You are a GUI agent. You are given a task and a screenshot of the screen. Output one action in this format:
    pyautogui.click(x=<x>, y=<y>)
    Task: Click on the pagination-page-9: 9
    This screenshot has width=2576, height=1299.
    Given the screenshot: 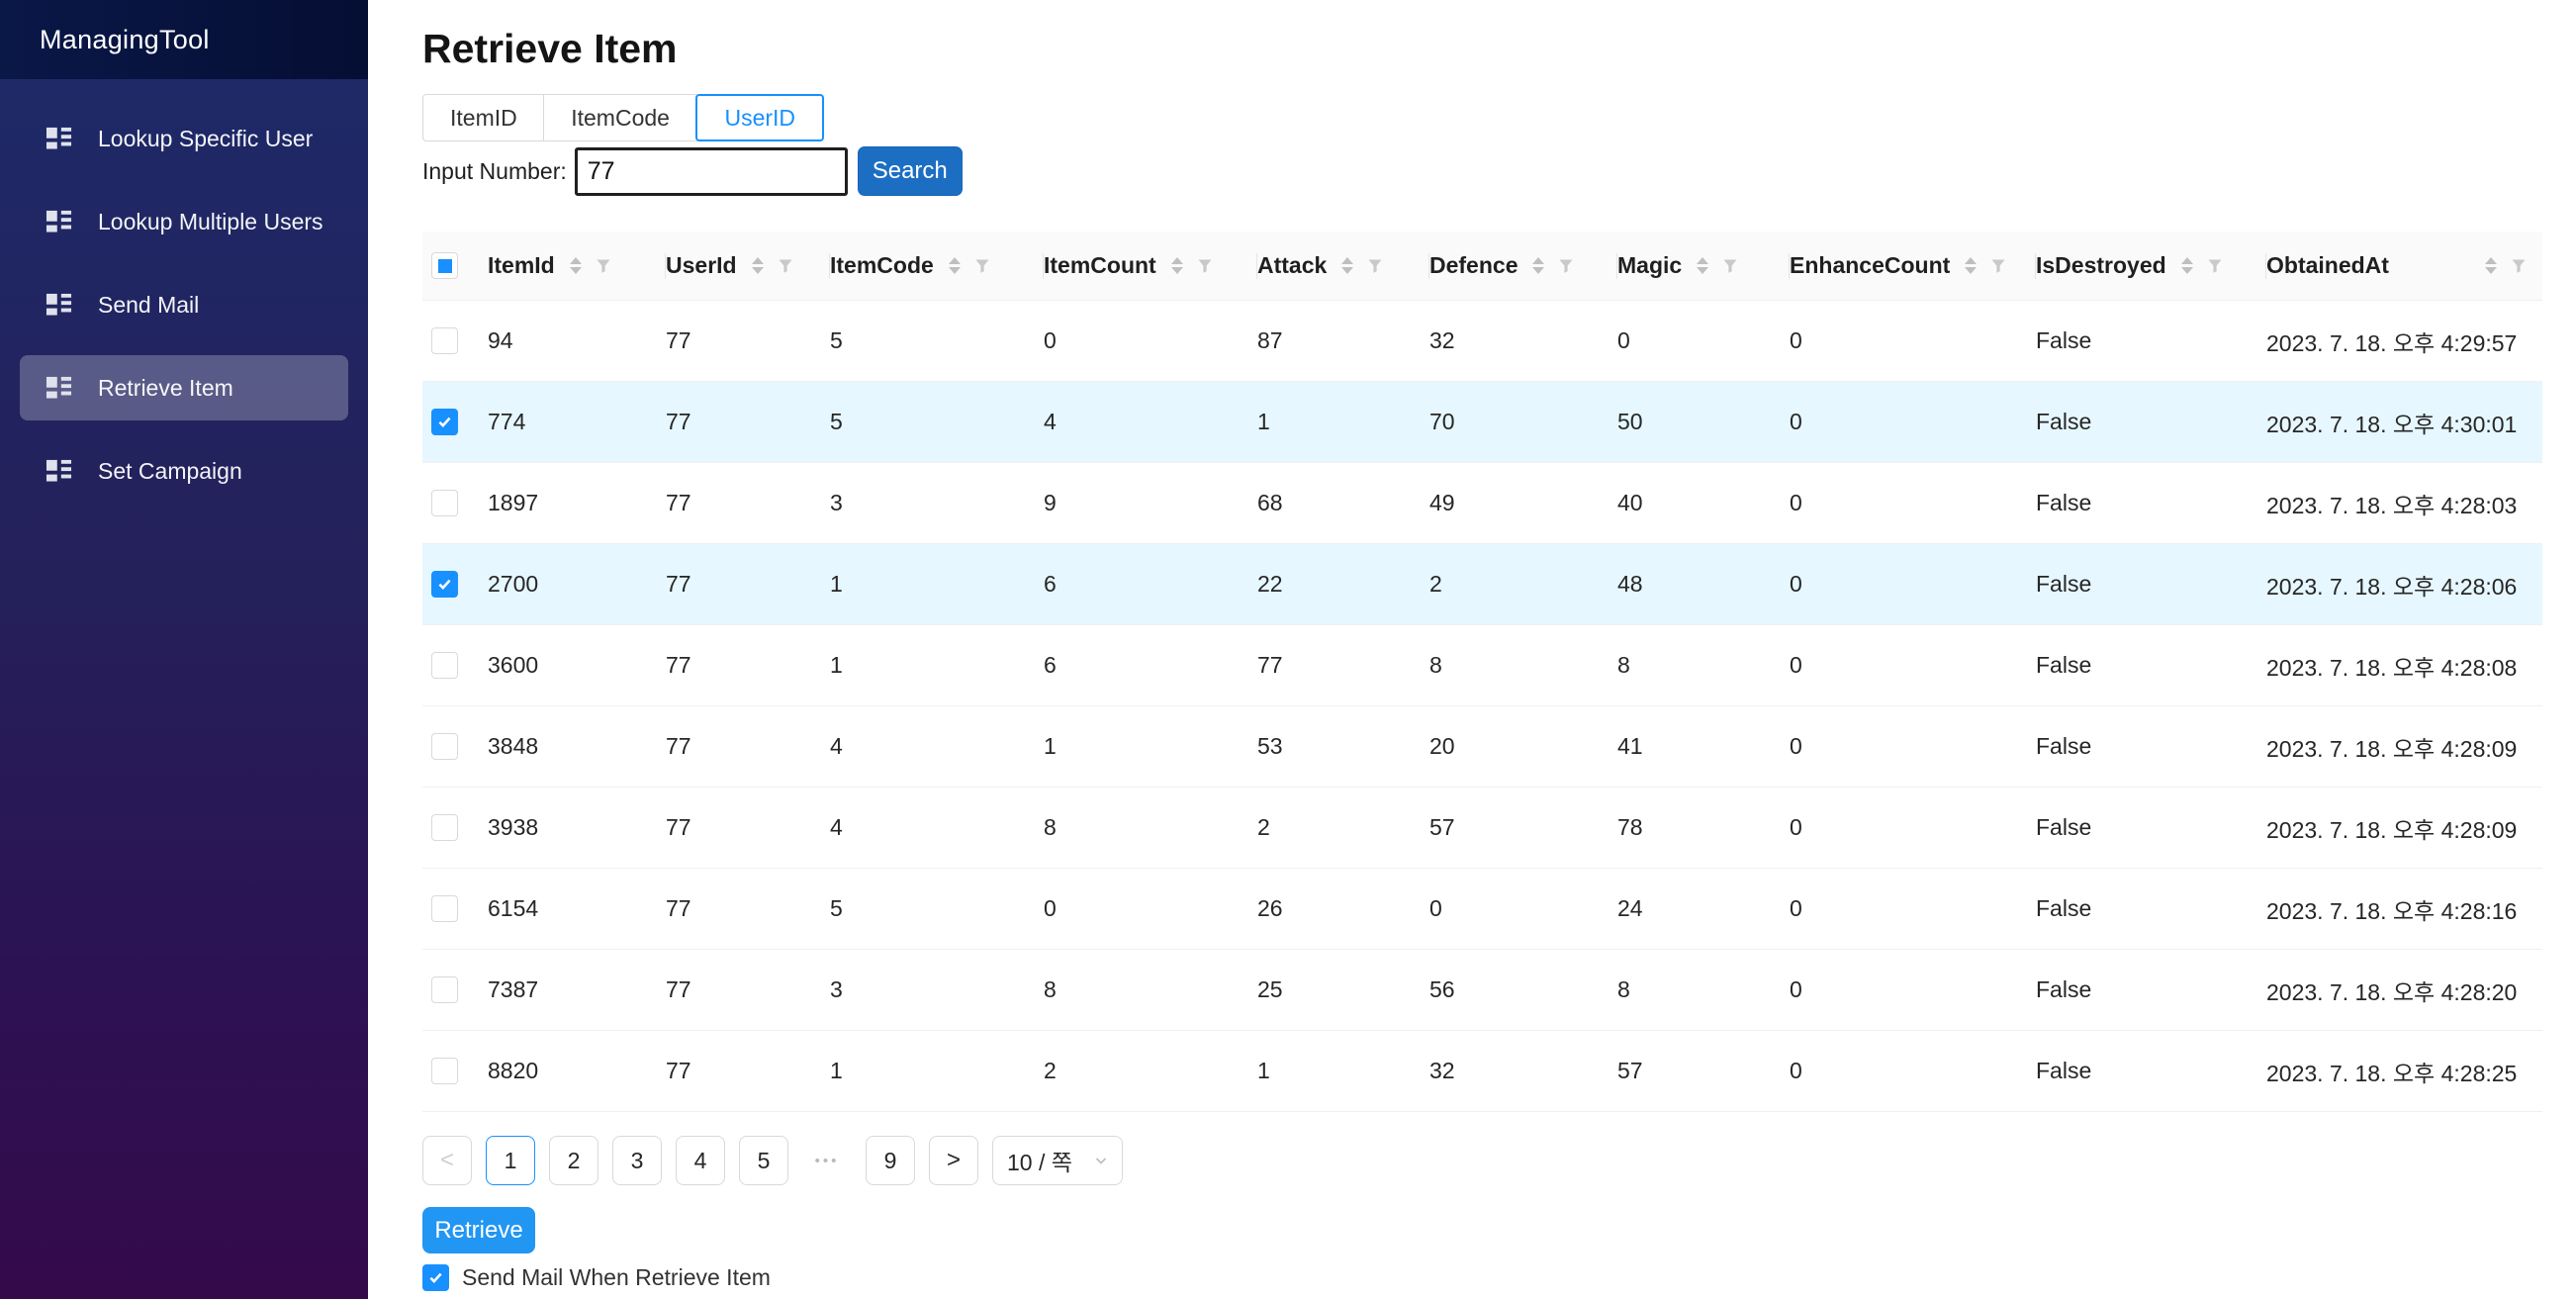 What is the action you would take?
    pyautogui.click(x=890, y=1160)
    